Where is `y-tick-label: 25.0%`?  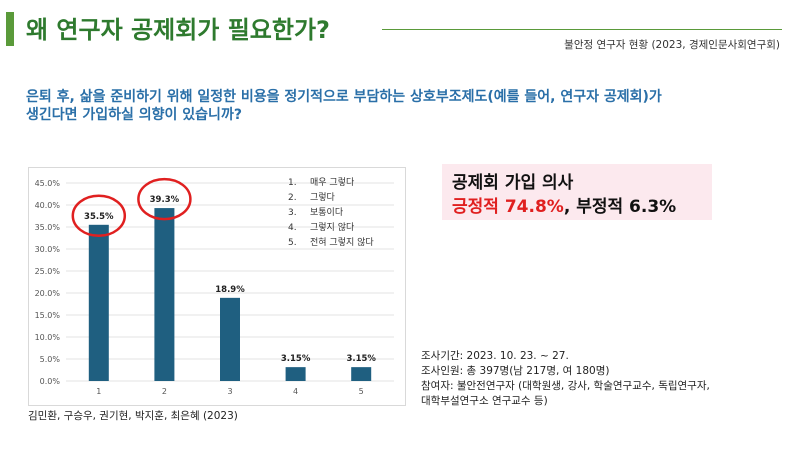 y-tick-label: 25.0% is located at coordinates (48, 271).